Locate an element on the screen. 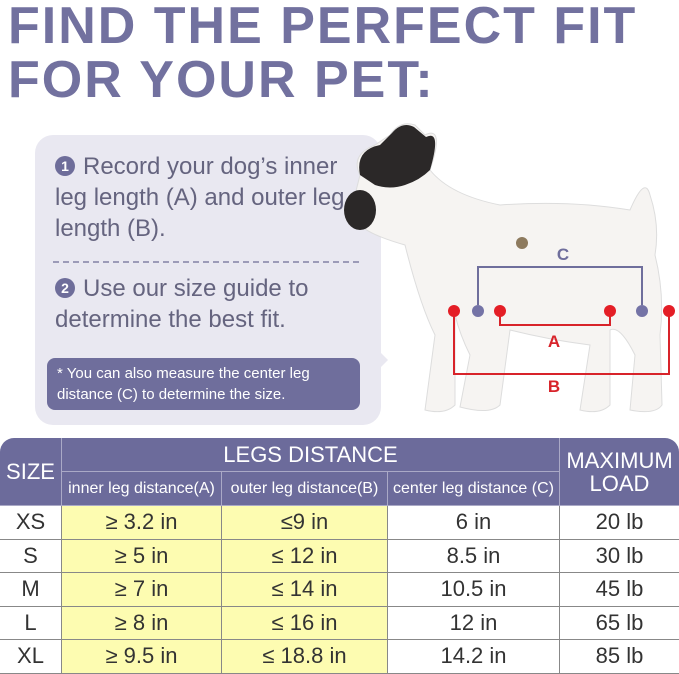  size-cell: XS is located at coordinates (31, 523).